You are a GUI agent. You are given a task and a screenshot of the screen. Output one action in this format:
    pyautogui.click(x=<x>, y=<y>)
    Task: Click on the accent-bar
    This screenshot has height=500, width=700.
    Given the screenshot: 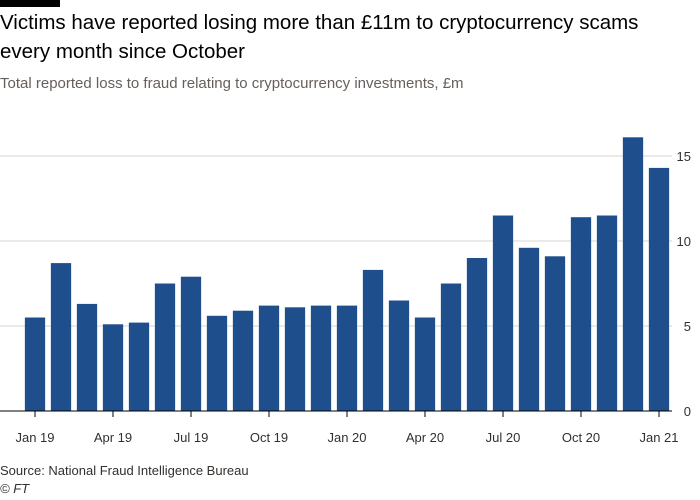 What is the action you would take?
    pyautogui.click(x=30, y=3)
    